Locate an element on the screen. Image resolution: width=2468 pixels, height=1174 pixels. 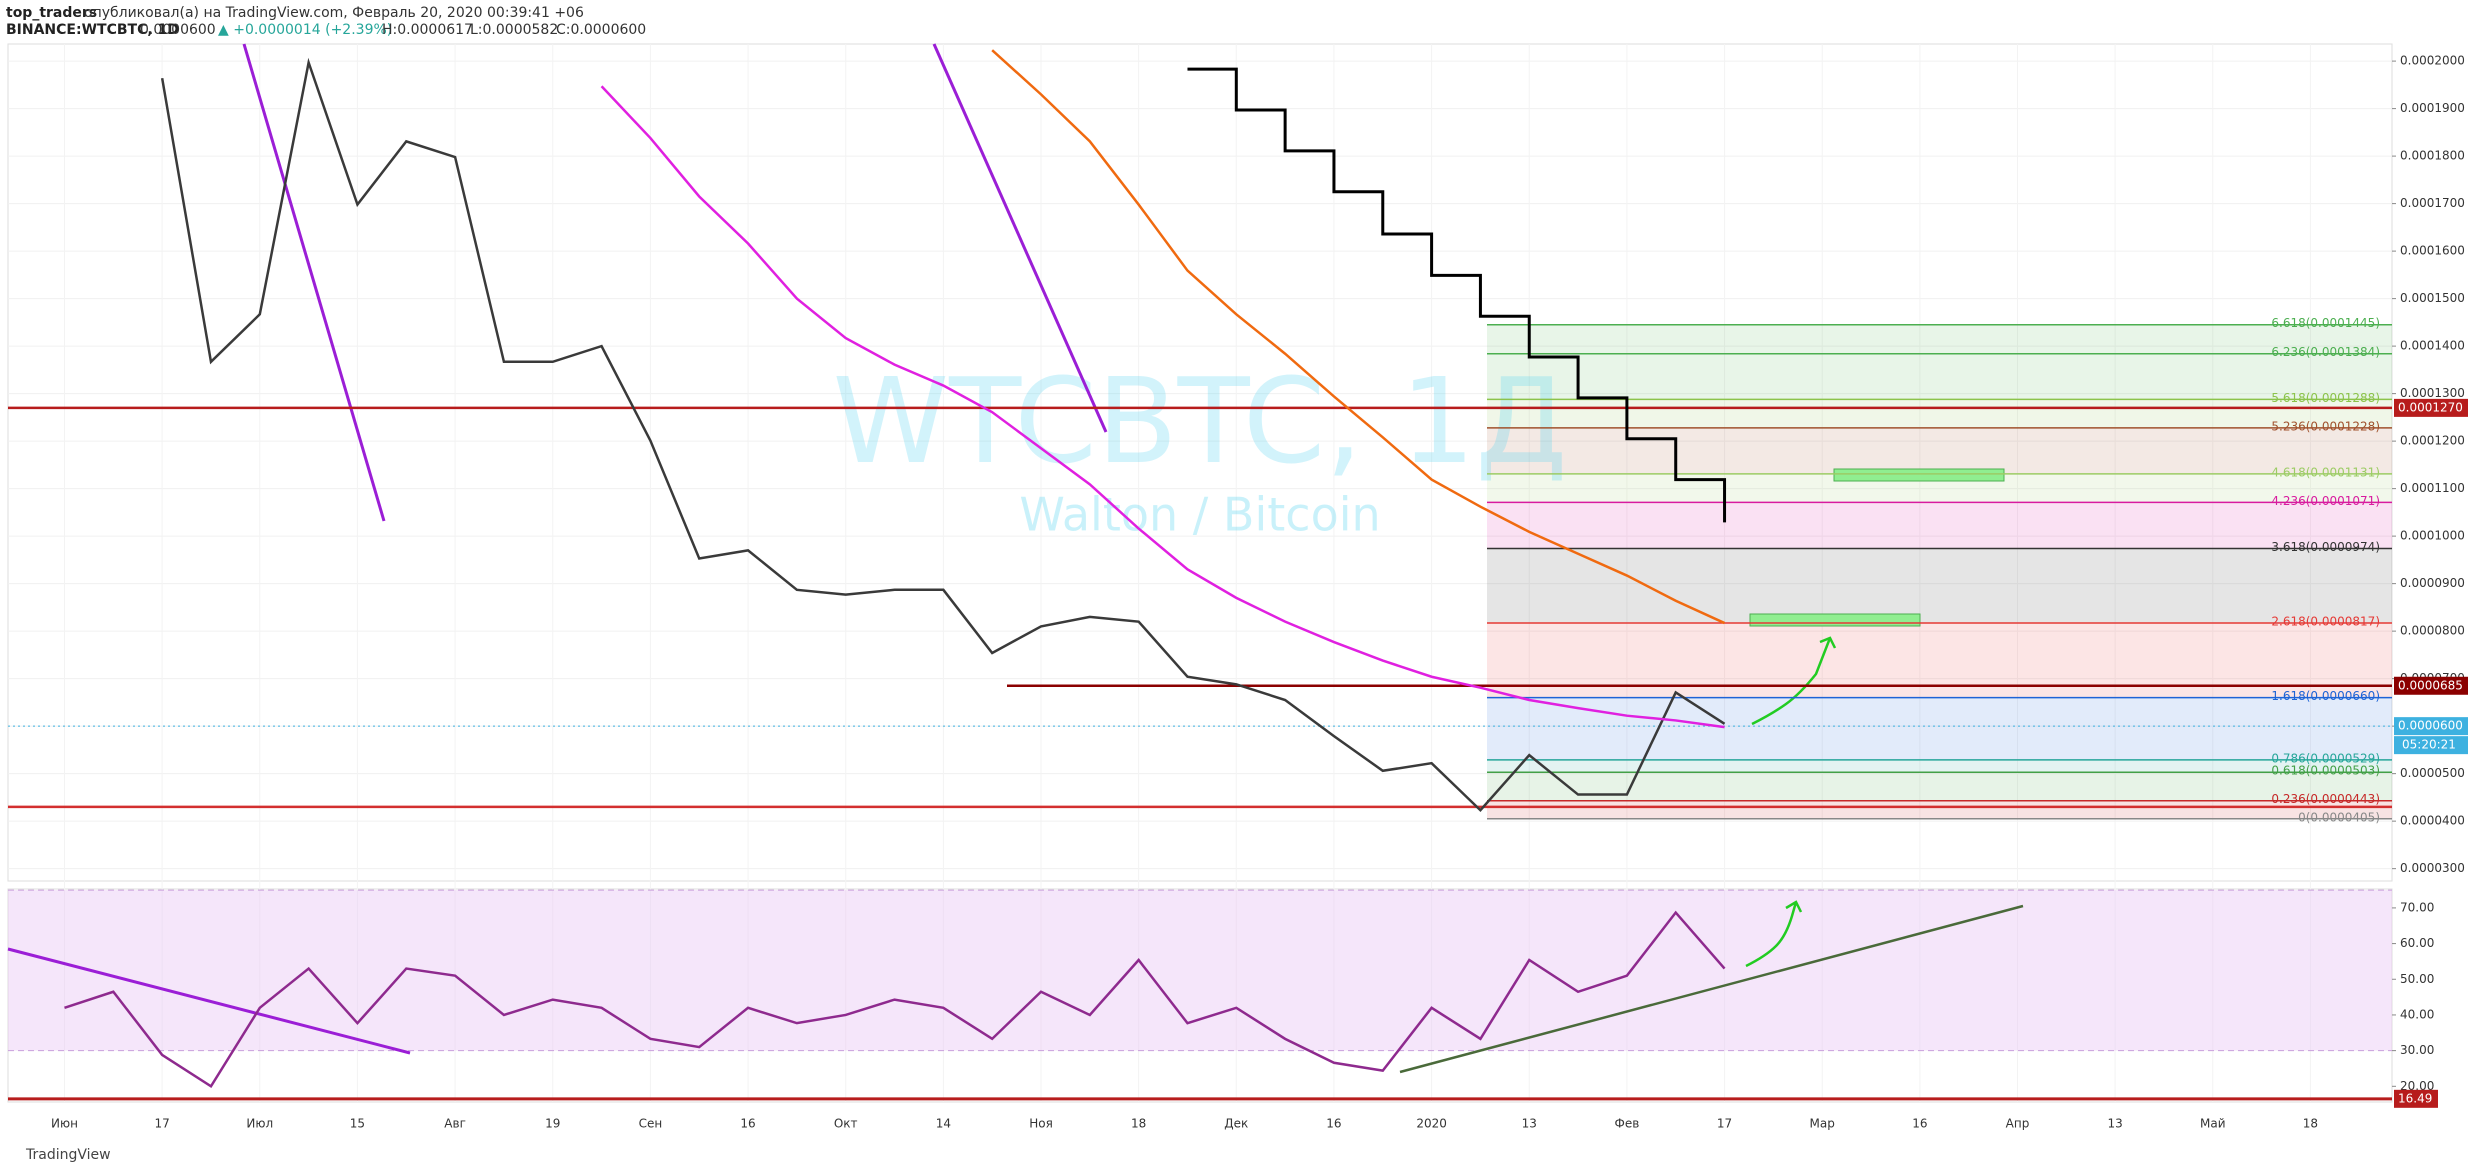
change: ▲ +0.0000014 (+2.39%) is located at coordinates (305, 30).